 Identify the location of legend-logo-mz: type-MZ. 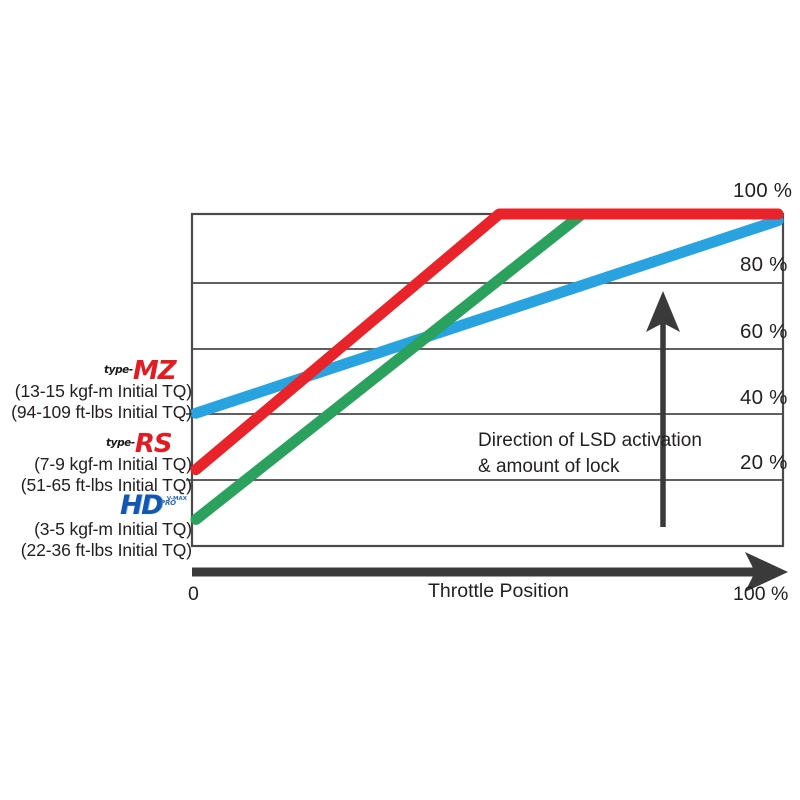
(140, 371).